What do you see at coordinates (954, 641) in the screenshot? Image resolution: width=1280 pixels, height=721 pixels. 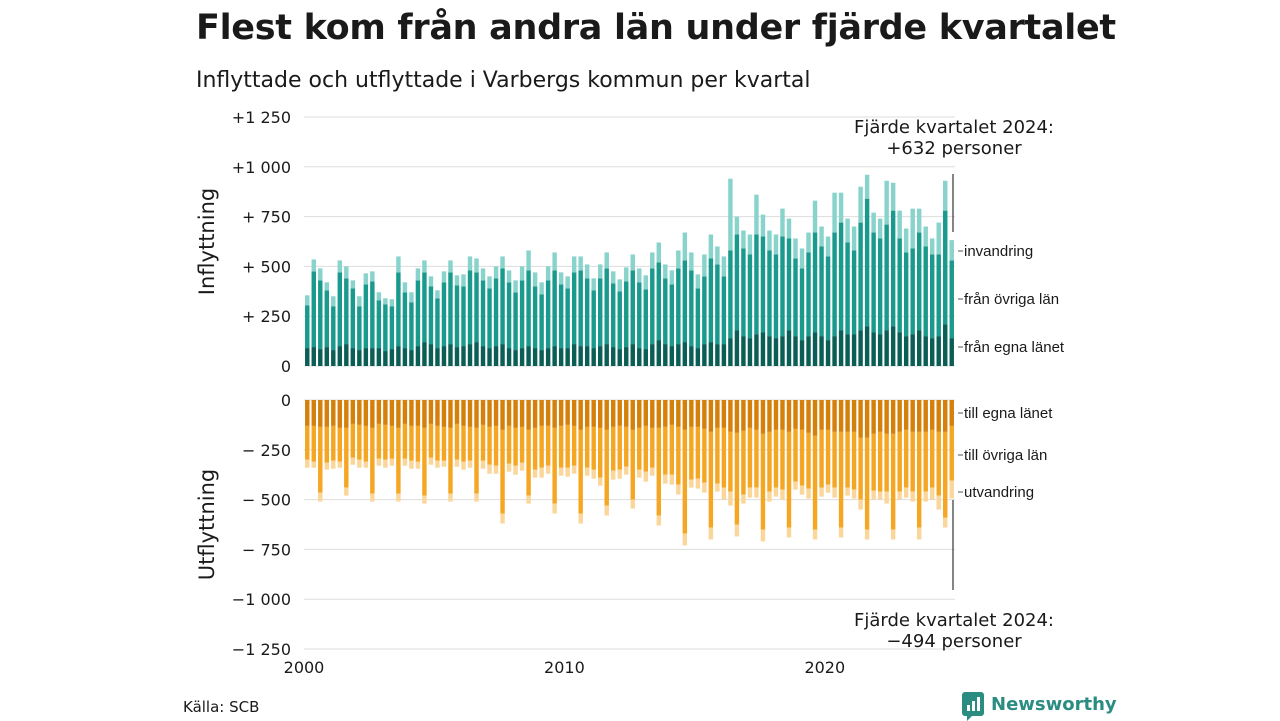 I see `annotation-text: −494 personer` at bounding box center [954, 641].